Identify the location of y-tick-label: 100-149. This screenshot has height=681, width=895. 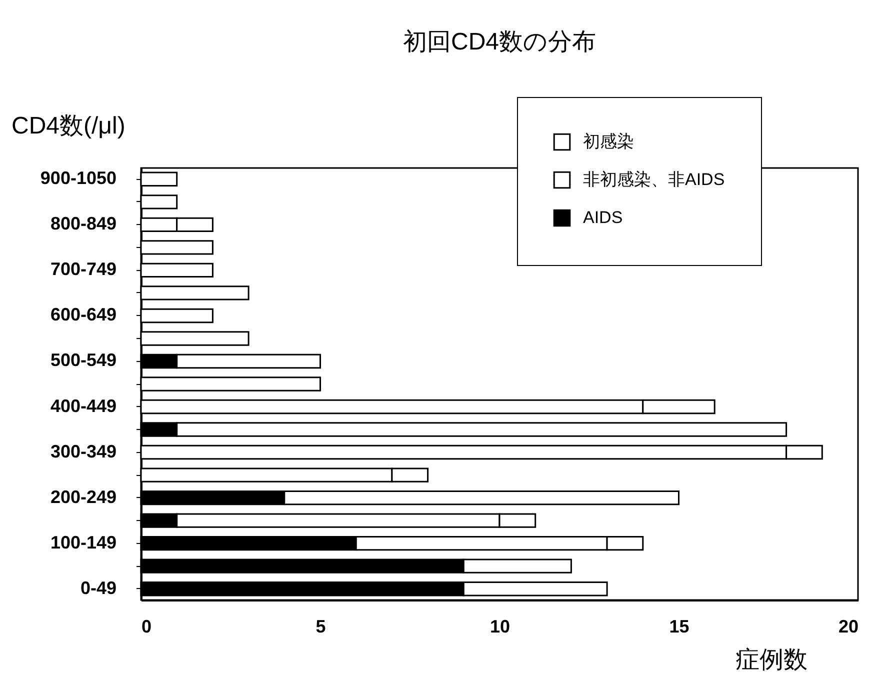
(83, 542).